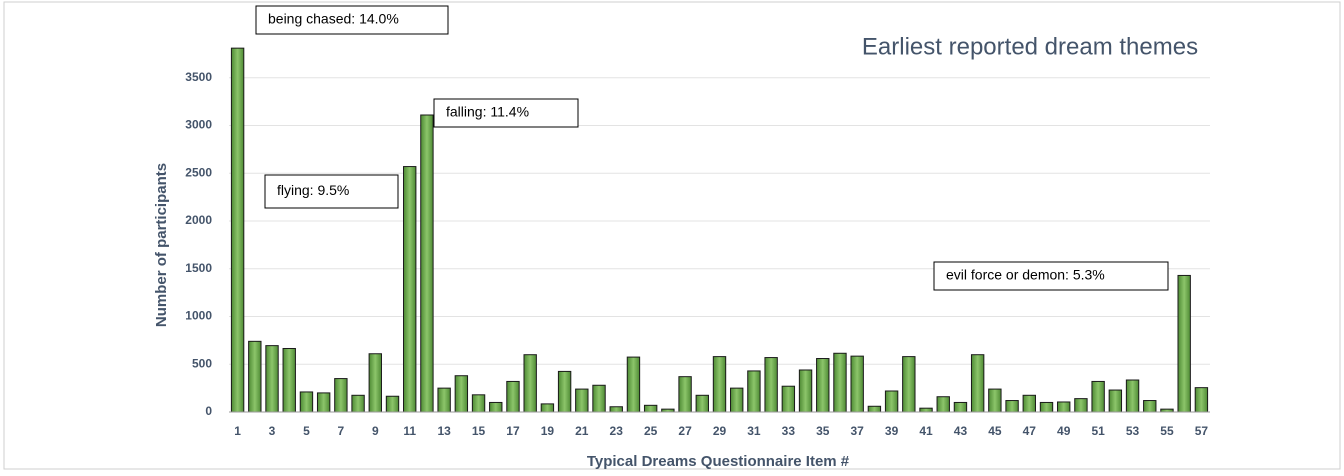 The height and width of the screenshot is (476, 1344). What do you see at coordinates (198, 268) in the screenshot?
I see `y-tick-label: 1500` at bounding box center [198, 268].